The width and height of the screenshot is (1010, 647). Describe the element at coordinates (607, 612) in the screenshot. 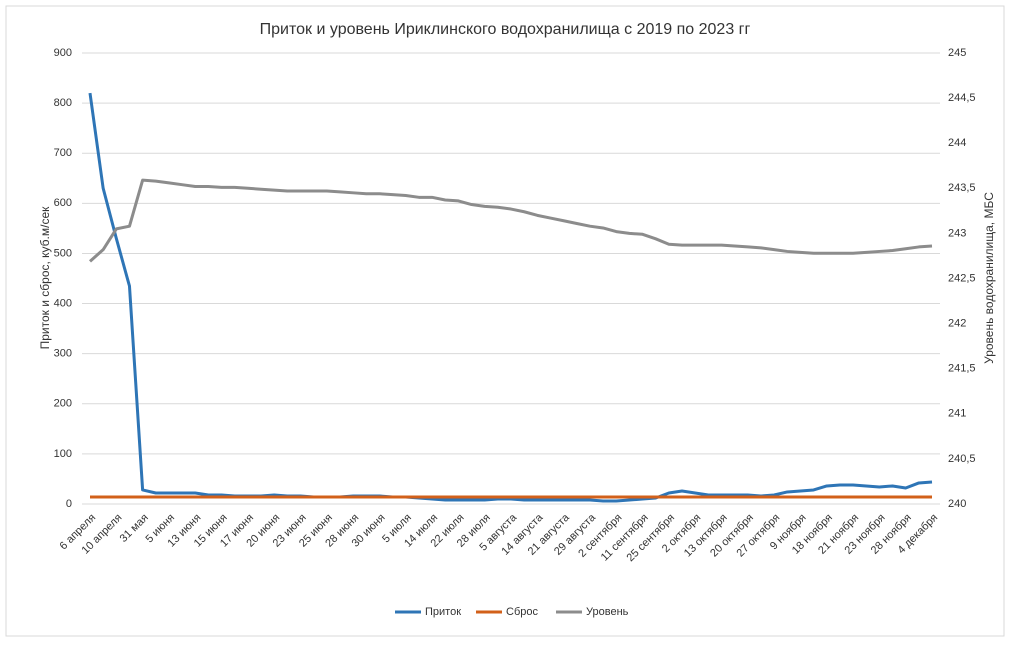

I see `legend-label: Уровень` at that location.